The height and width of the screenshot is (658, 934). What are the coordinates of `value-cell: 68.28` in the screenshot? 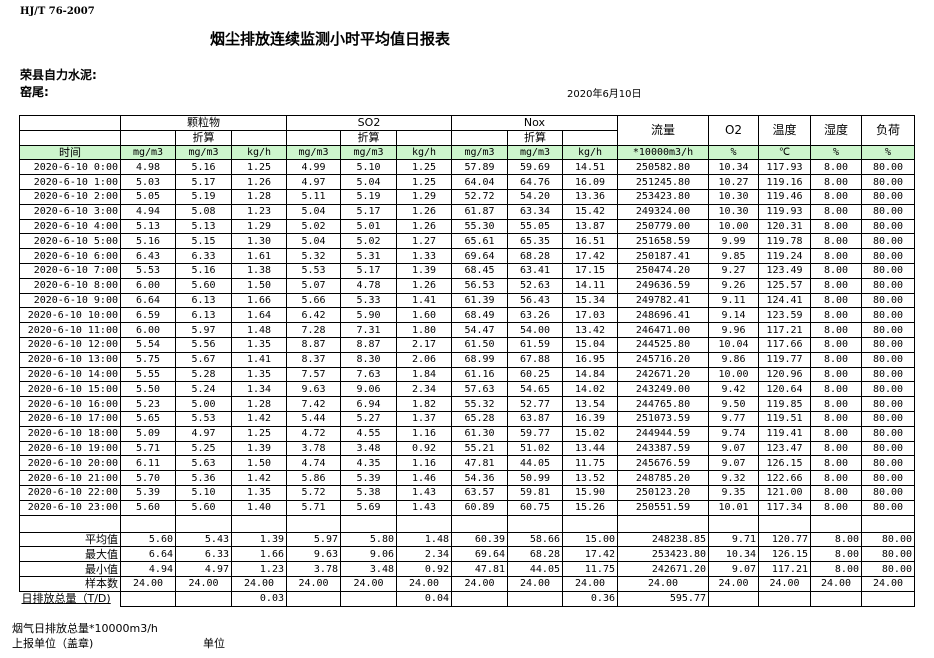 It's located at (535, 256).